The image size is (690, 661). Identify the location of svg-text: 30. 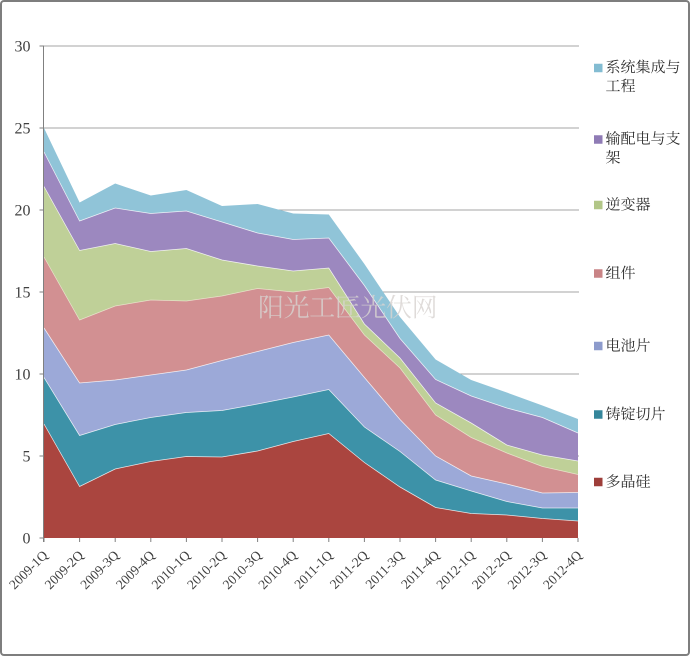
(23, 47).